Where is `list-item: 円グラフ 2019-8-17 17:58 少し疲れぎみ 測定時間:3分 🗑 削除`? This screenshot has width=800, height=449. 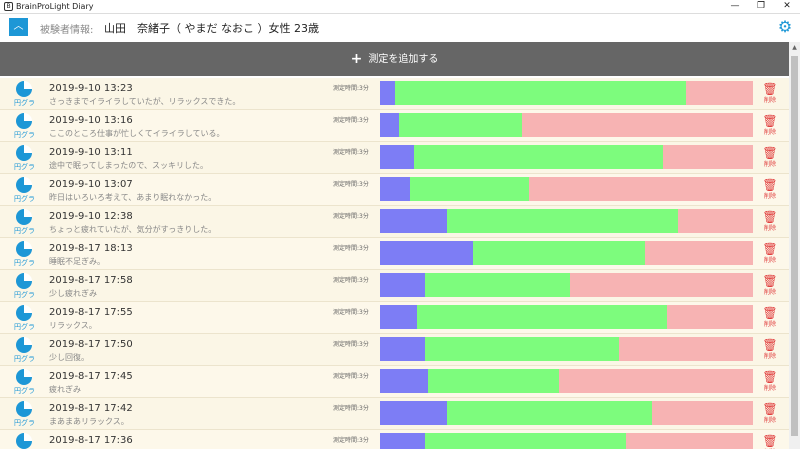 list-item: 円グラフ 2019-8-17 17:58 少し疲れぎみ 測定時間:3分 🗑 削除 is located at coordinates (394, 289).